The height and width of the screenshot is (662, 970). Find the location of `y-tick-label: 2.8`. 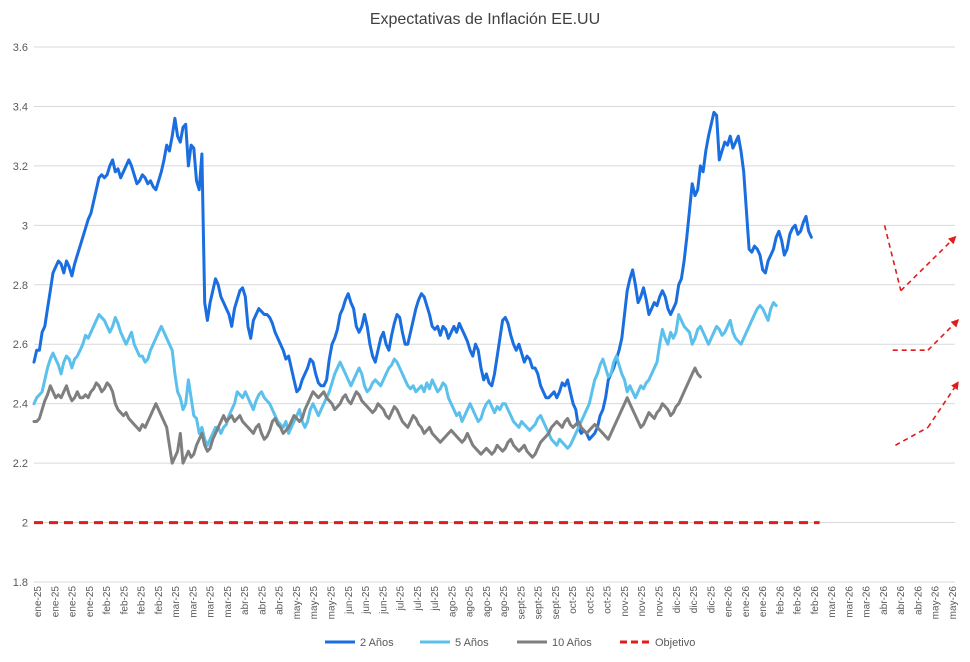

y-tick-label: 2.8 is located at coordinates (20, 286).